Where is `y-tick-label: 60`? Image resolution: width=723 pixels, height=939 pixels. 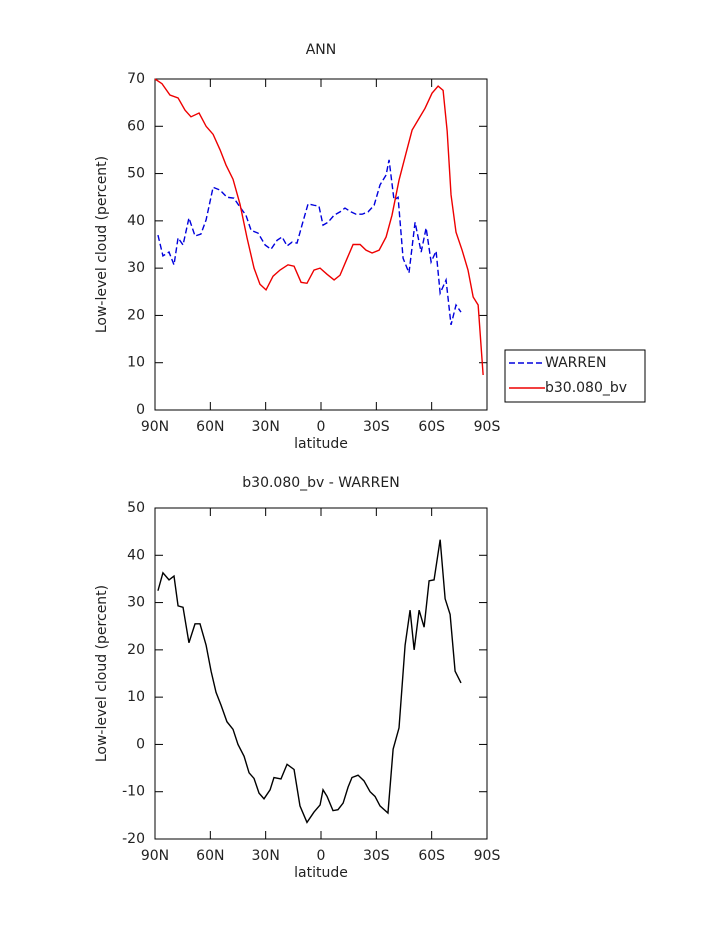 y-tick-label: 60 is located at coordinates (136, 126).